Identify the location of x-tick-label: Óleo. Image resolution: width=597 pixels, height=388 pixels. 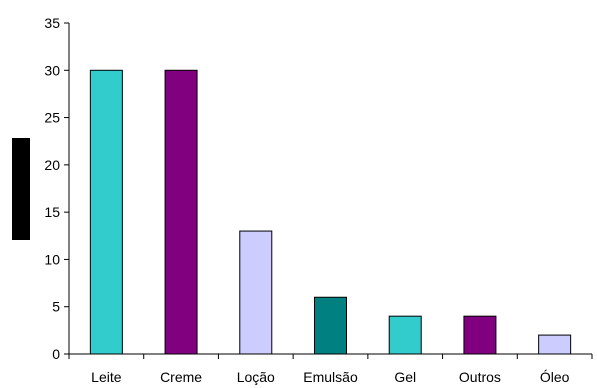
(555, 377).